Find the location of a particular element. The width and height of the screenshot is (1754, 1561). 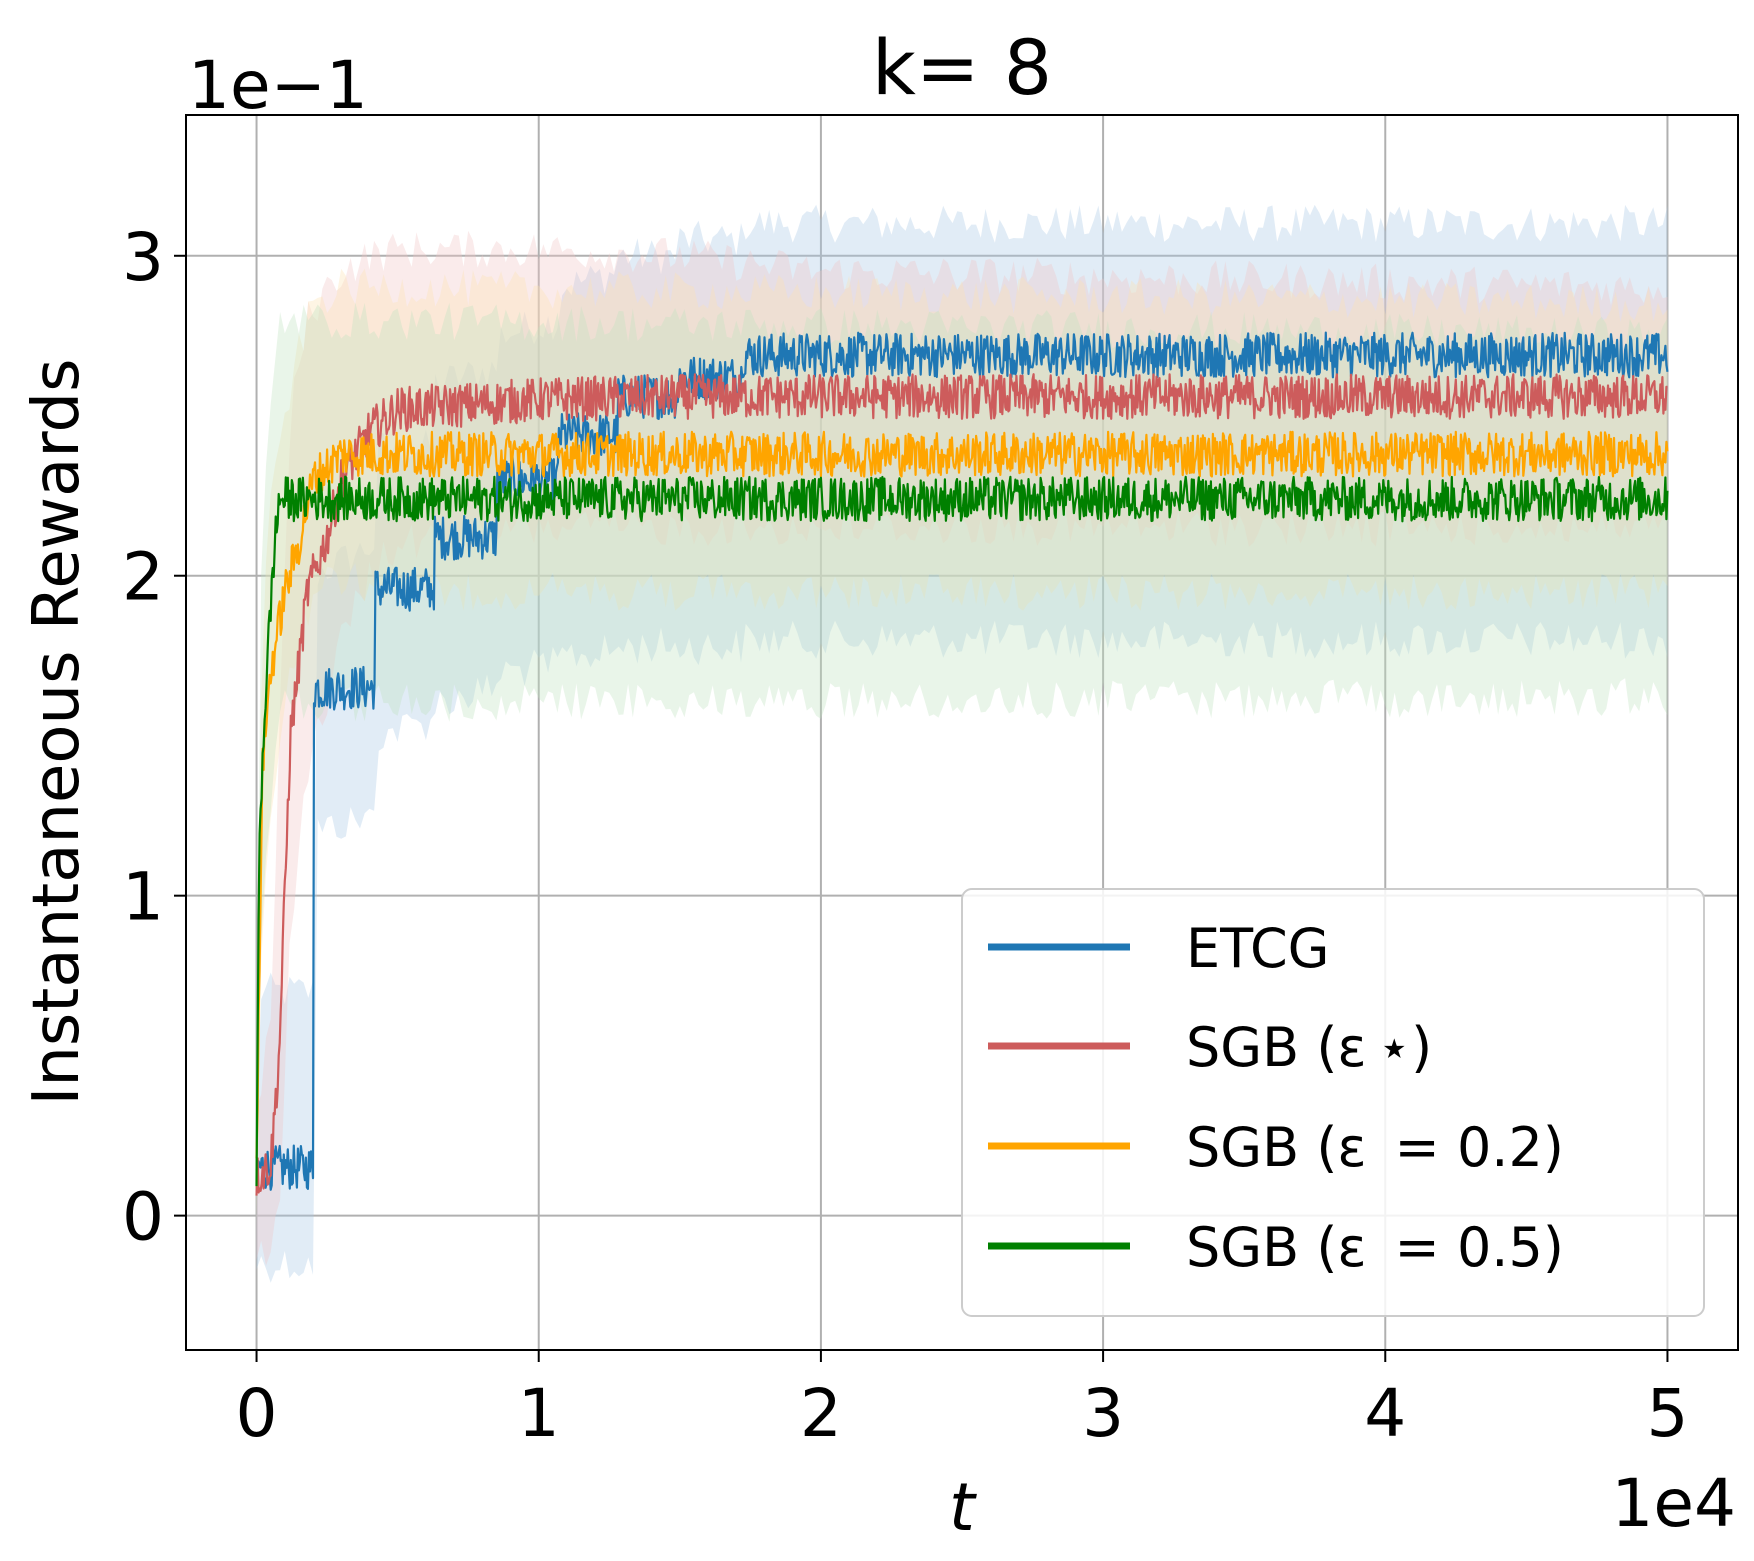

x-tick-label: 3 is located at coordinates (1103, 1413).